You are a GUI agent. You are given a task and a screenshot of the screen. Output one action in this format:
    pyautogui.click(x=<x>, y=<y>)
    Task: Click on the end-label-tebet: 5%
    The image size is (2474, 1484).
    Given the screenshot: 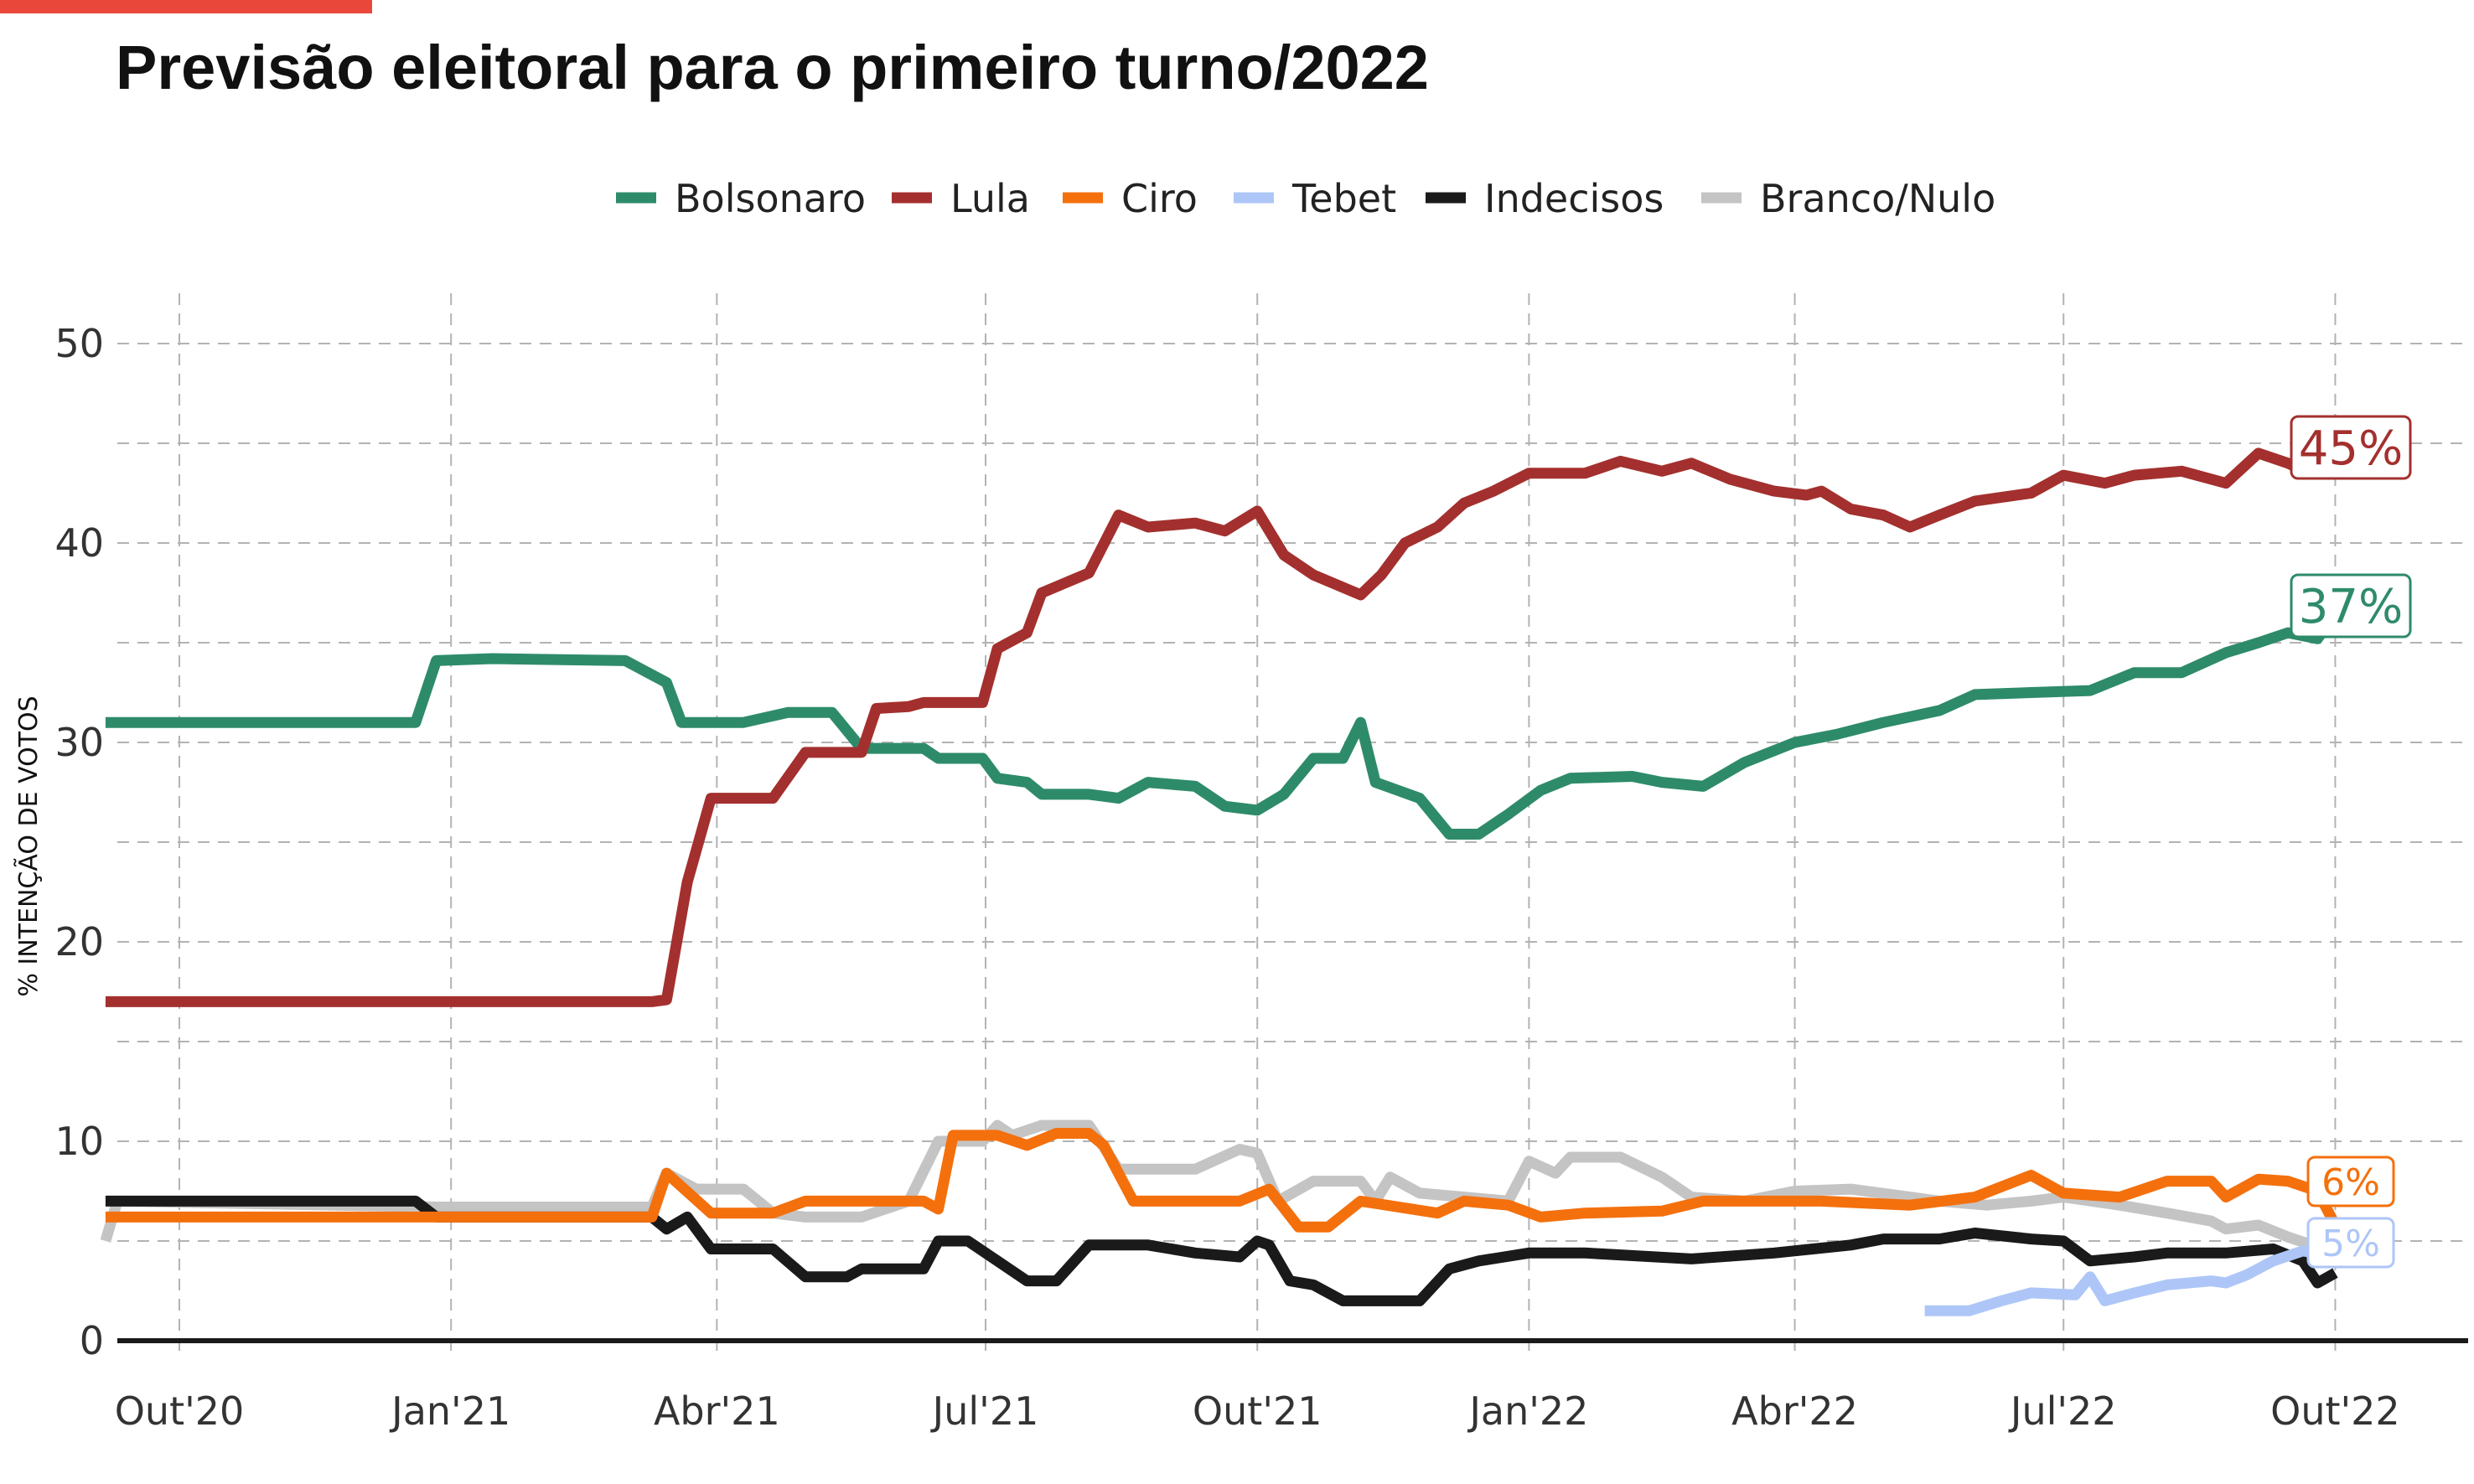 What is the action you would take?
    pyautogui.click(x=2350, y=1243)
    